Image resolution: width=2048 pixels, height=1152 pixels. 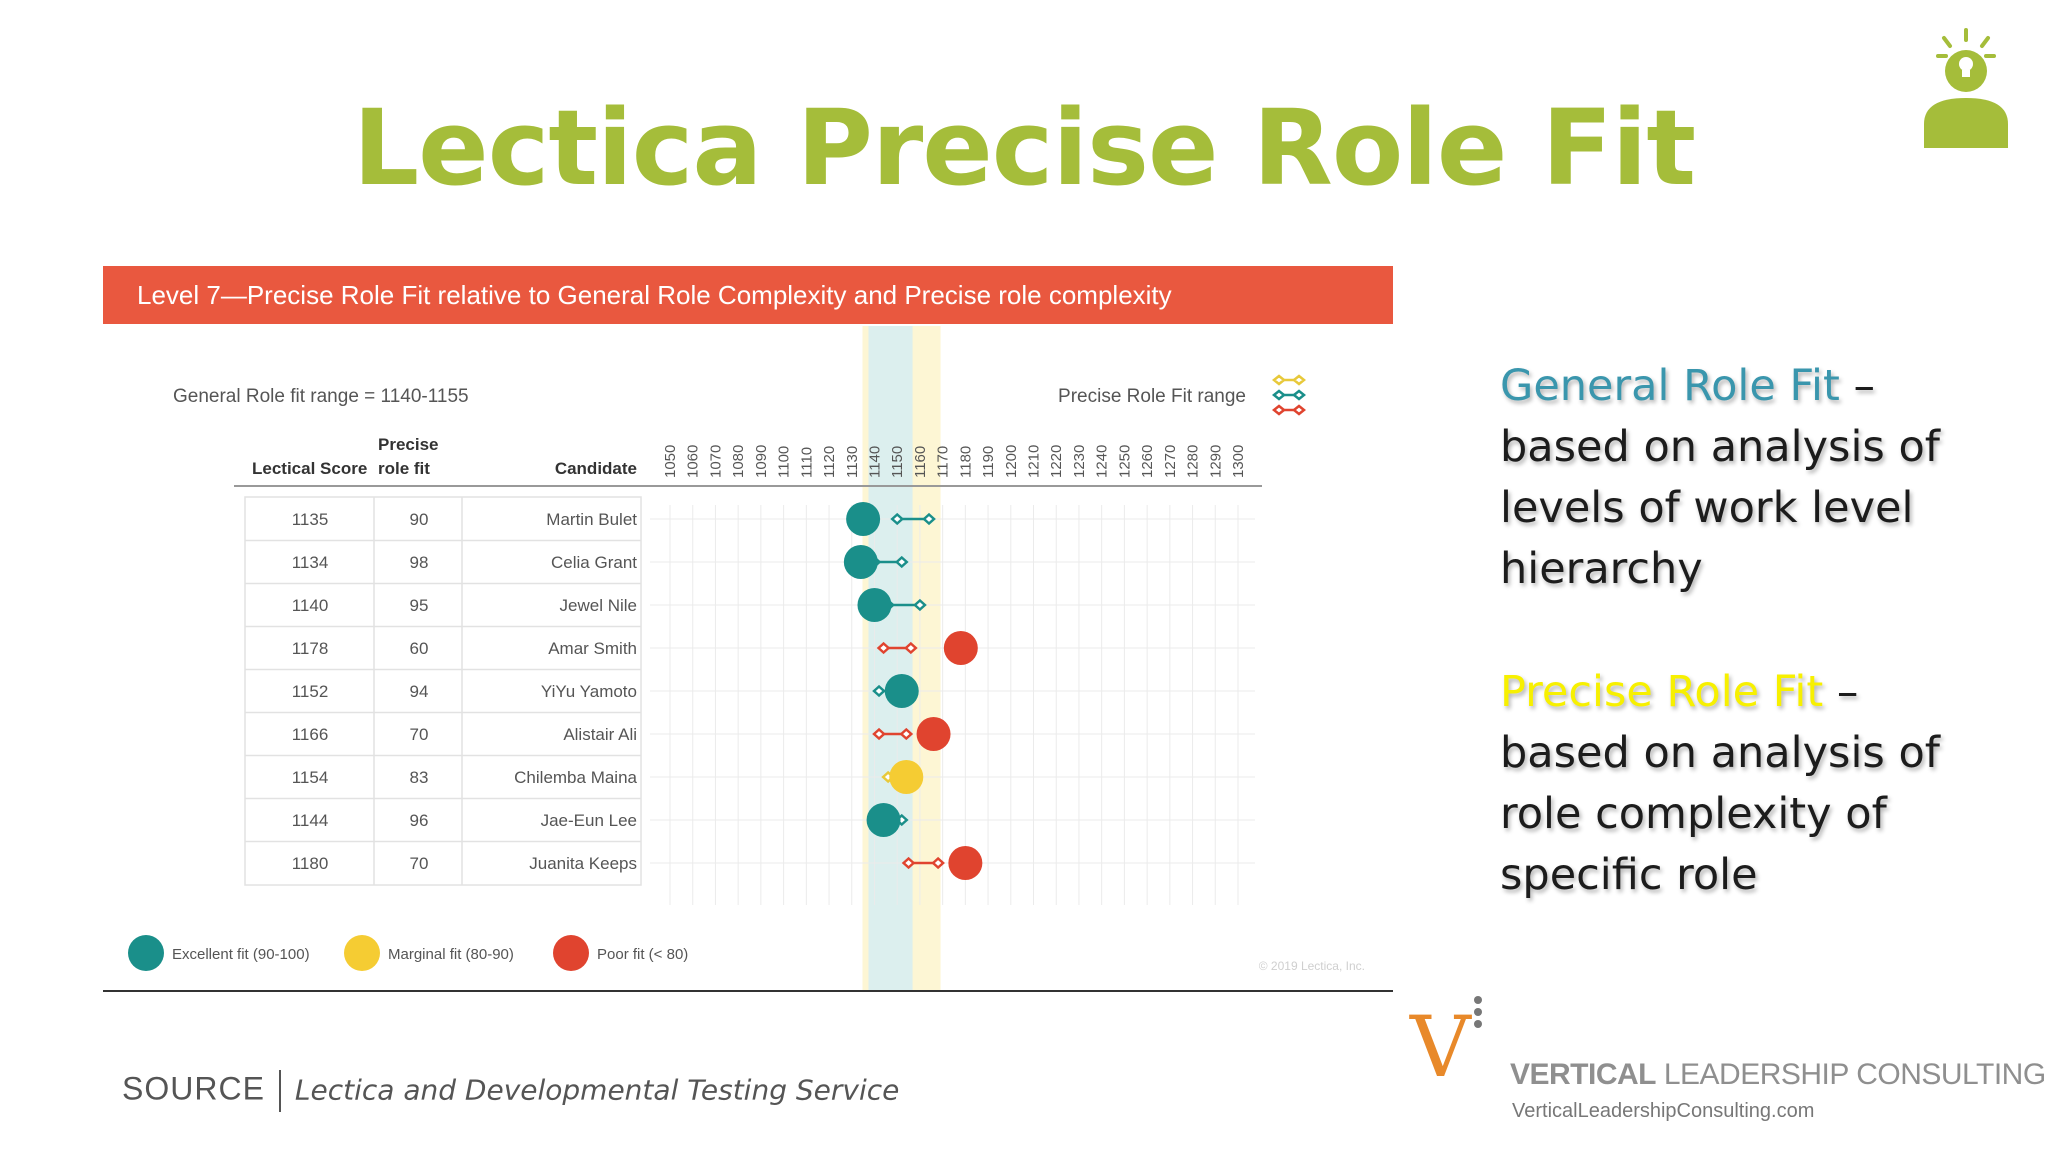 I want to click on x-tick-label: 1220, so click(x=1056, y=461).